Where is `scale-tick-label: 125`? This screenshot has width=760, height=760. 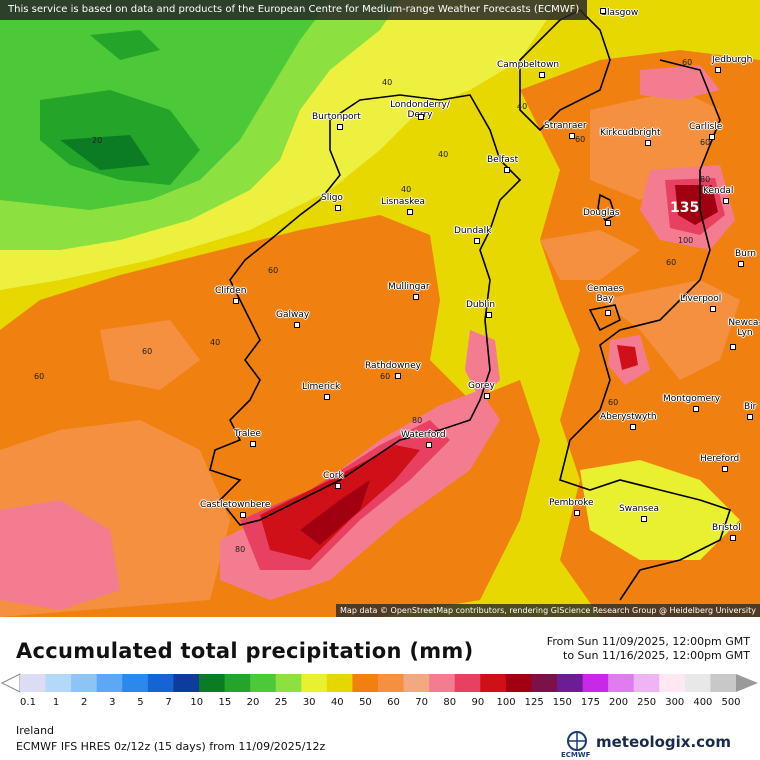 scale-tick-label: 125 is located at coordinates (534, 702).